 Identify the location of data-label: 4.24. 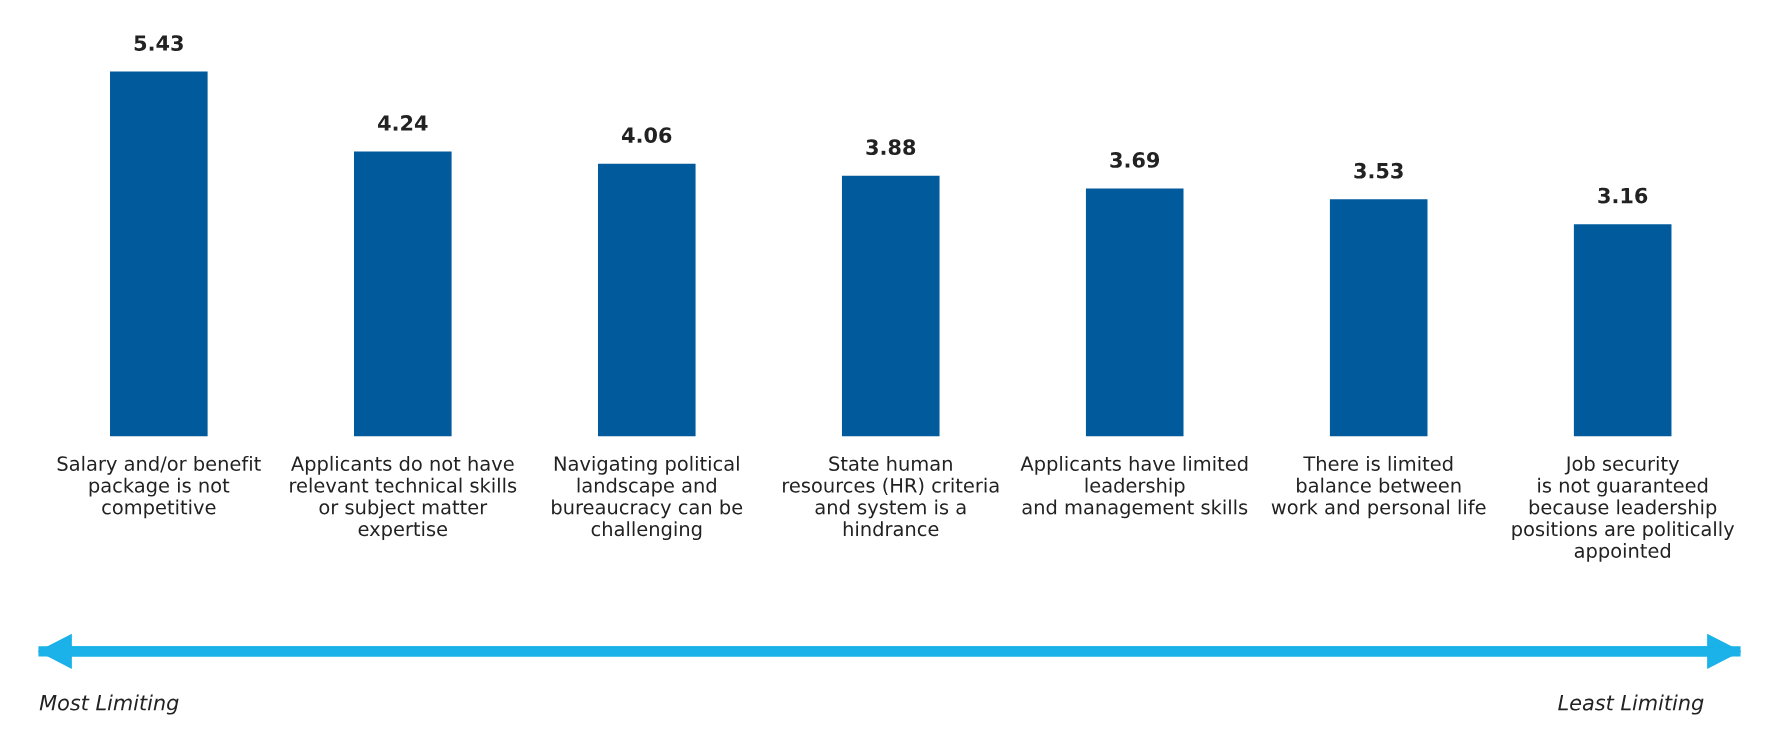
(403, 123).